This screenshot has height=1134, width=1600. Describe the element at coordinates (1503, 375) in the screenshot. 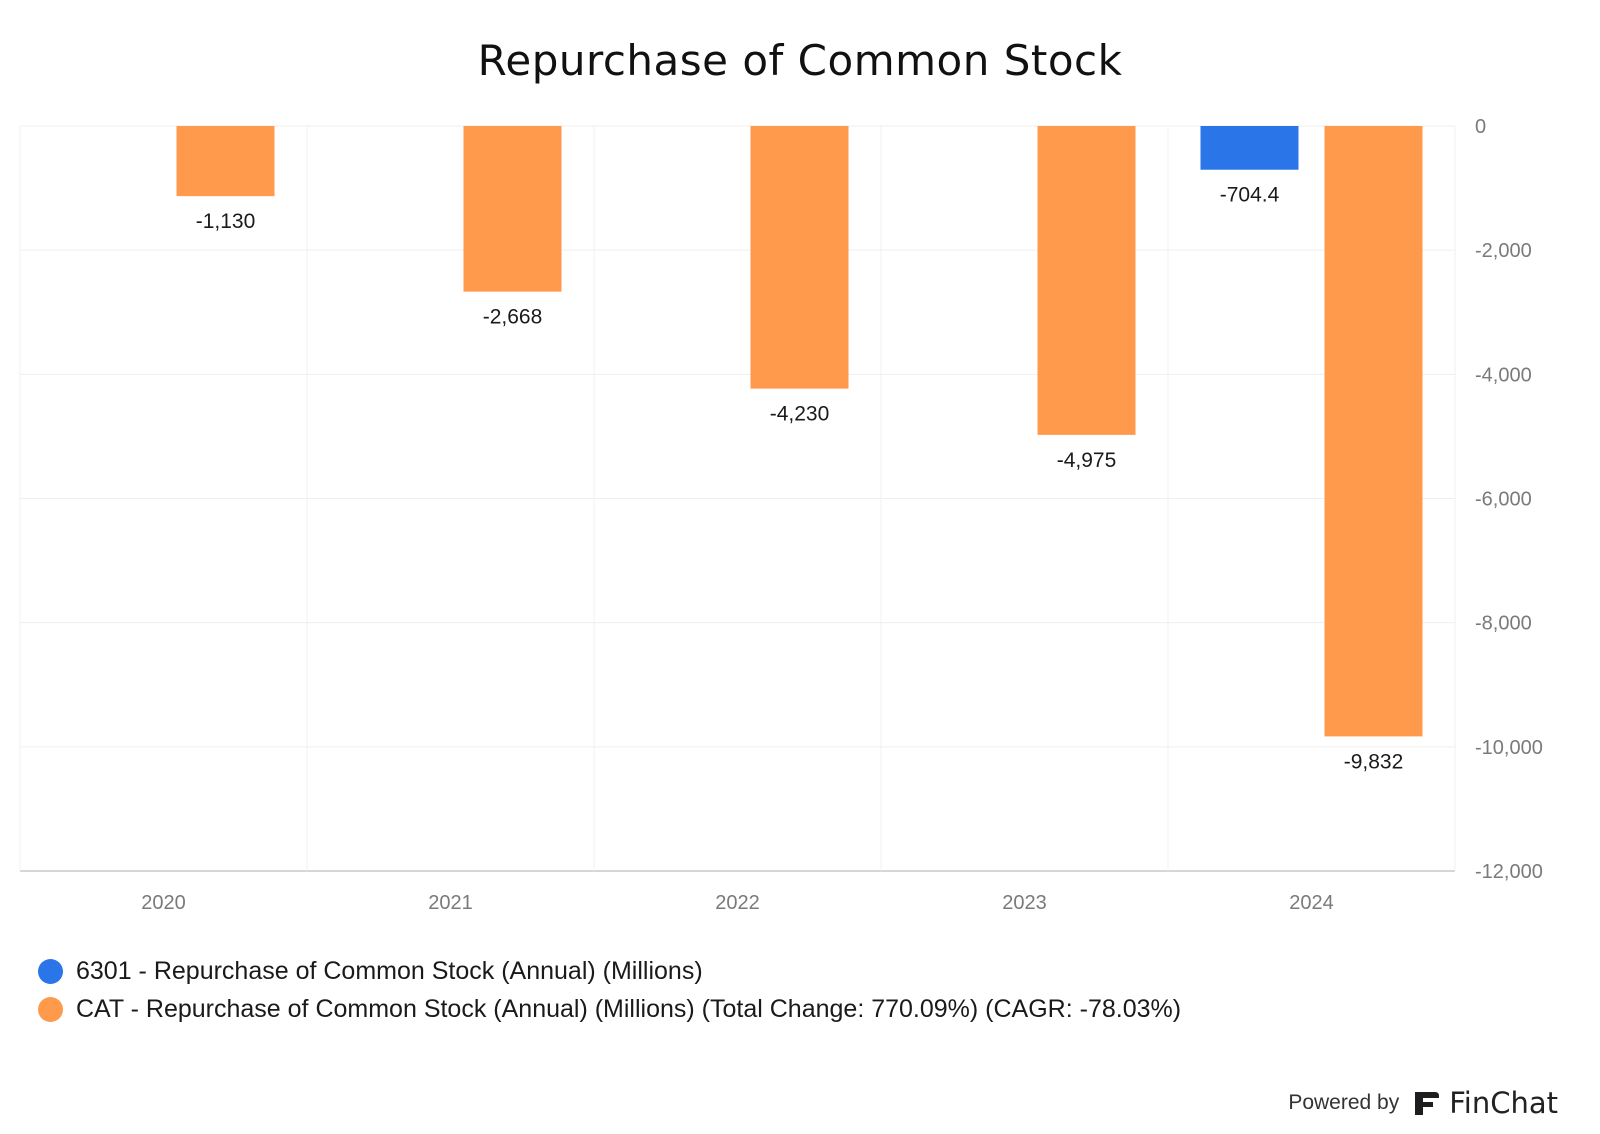

I see `y-tick-label: -4,000` at that location.